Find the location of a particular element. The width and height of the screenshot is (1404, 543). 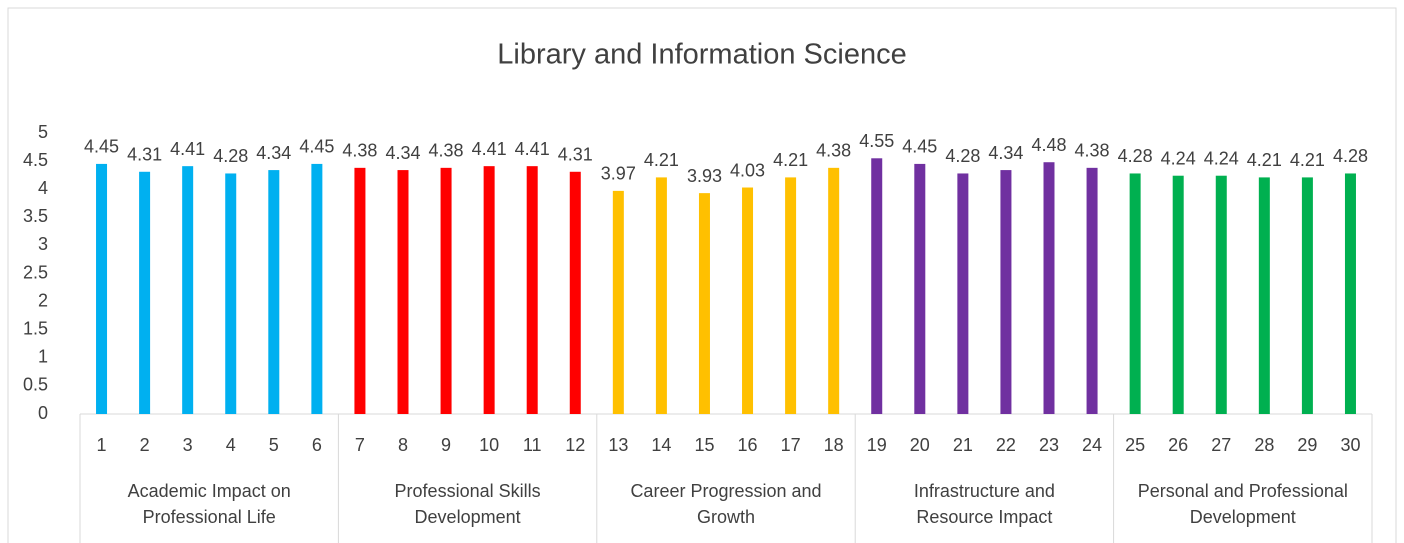

y-tick-label: 2.5 is located at coordinates (35, 272).